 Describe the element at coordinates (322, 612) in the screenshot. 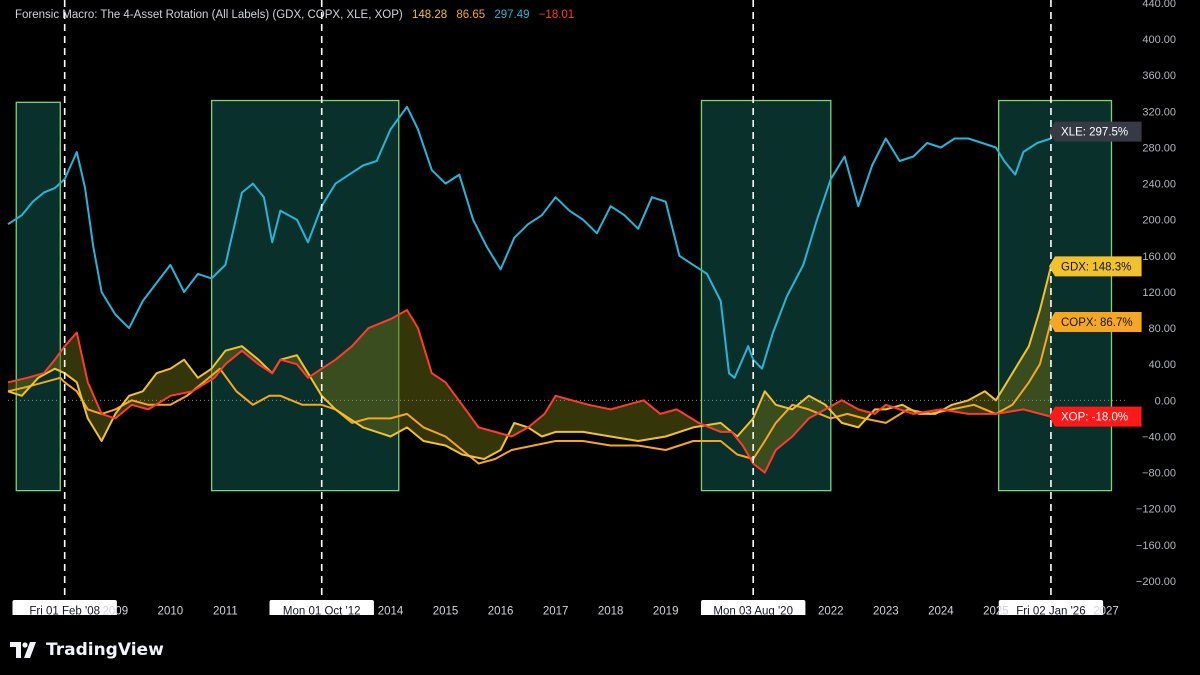

I see `event-date-label-2: Mon 01 Oct '12` at that location.